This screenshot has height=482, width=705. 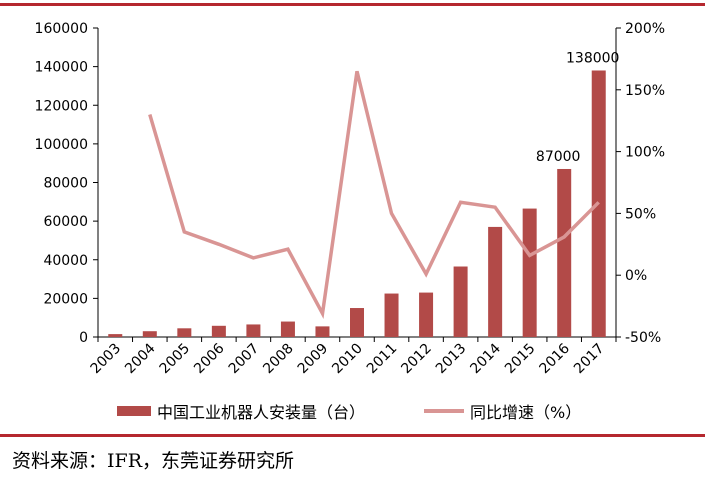 What do you see at coordinates (65, 222) in the screenshot?
I see `left-tick-label: 60000` at bounding box center [65, 222].